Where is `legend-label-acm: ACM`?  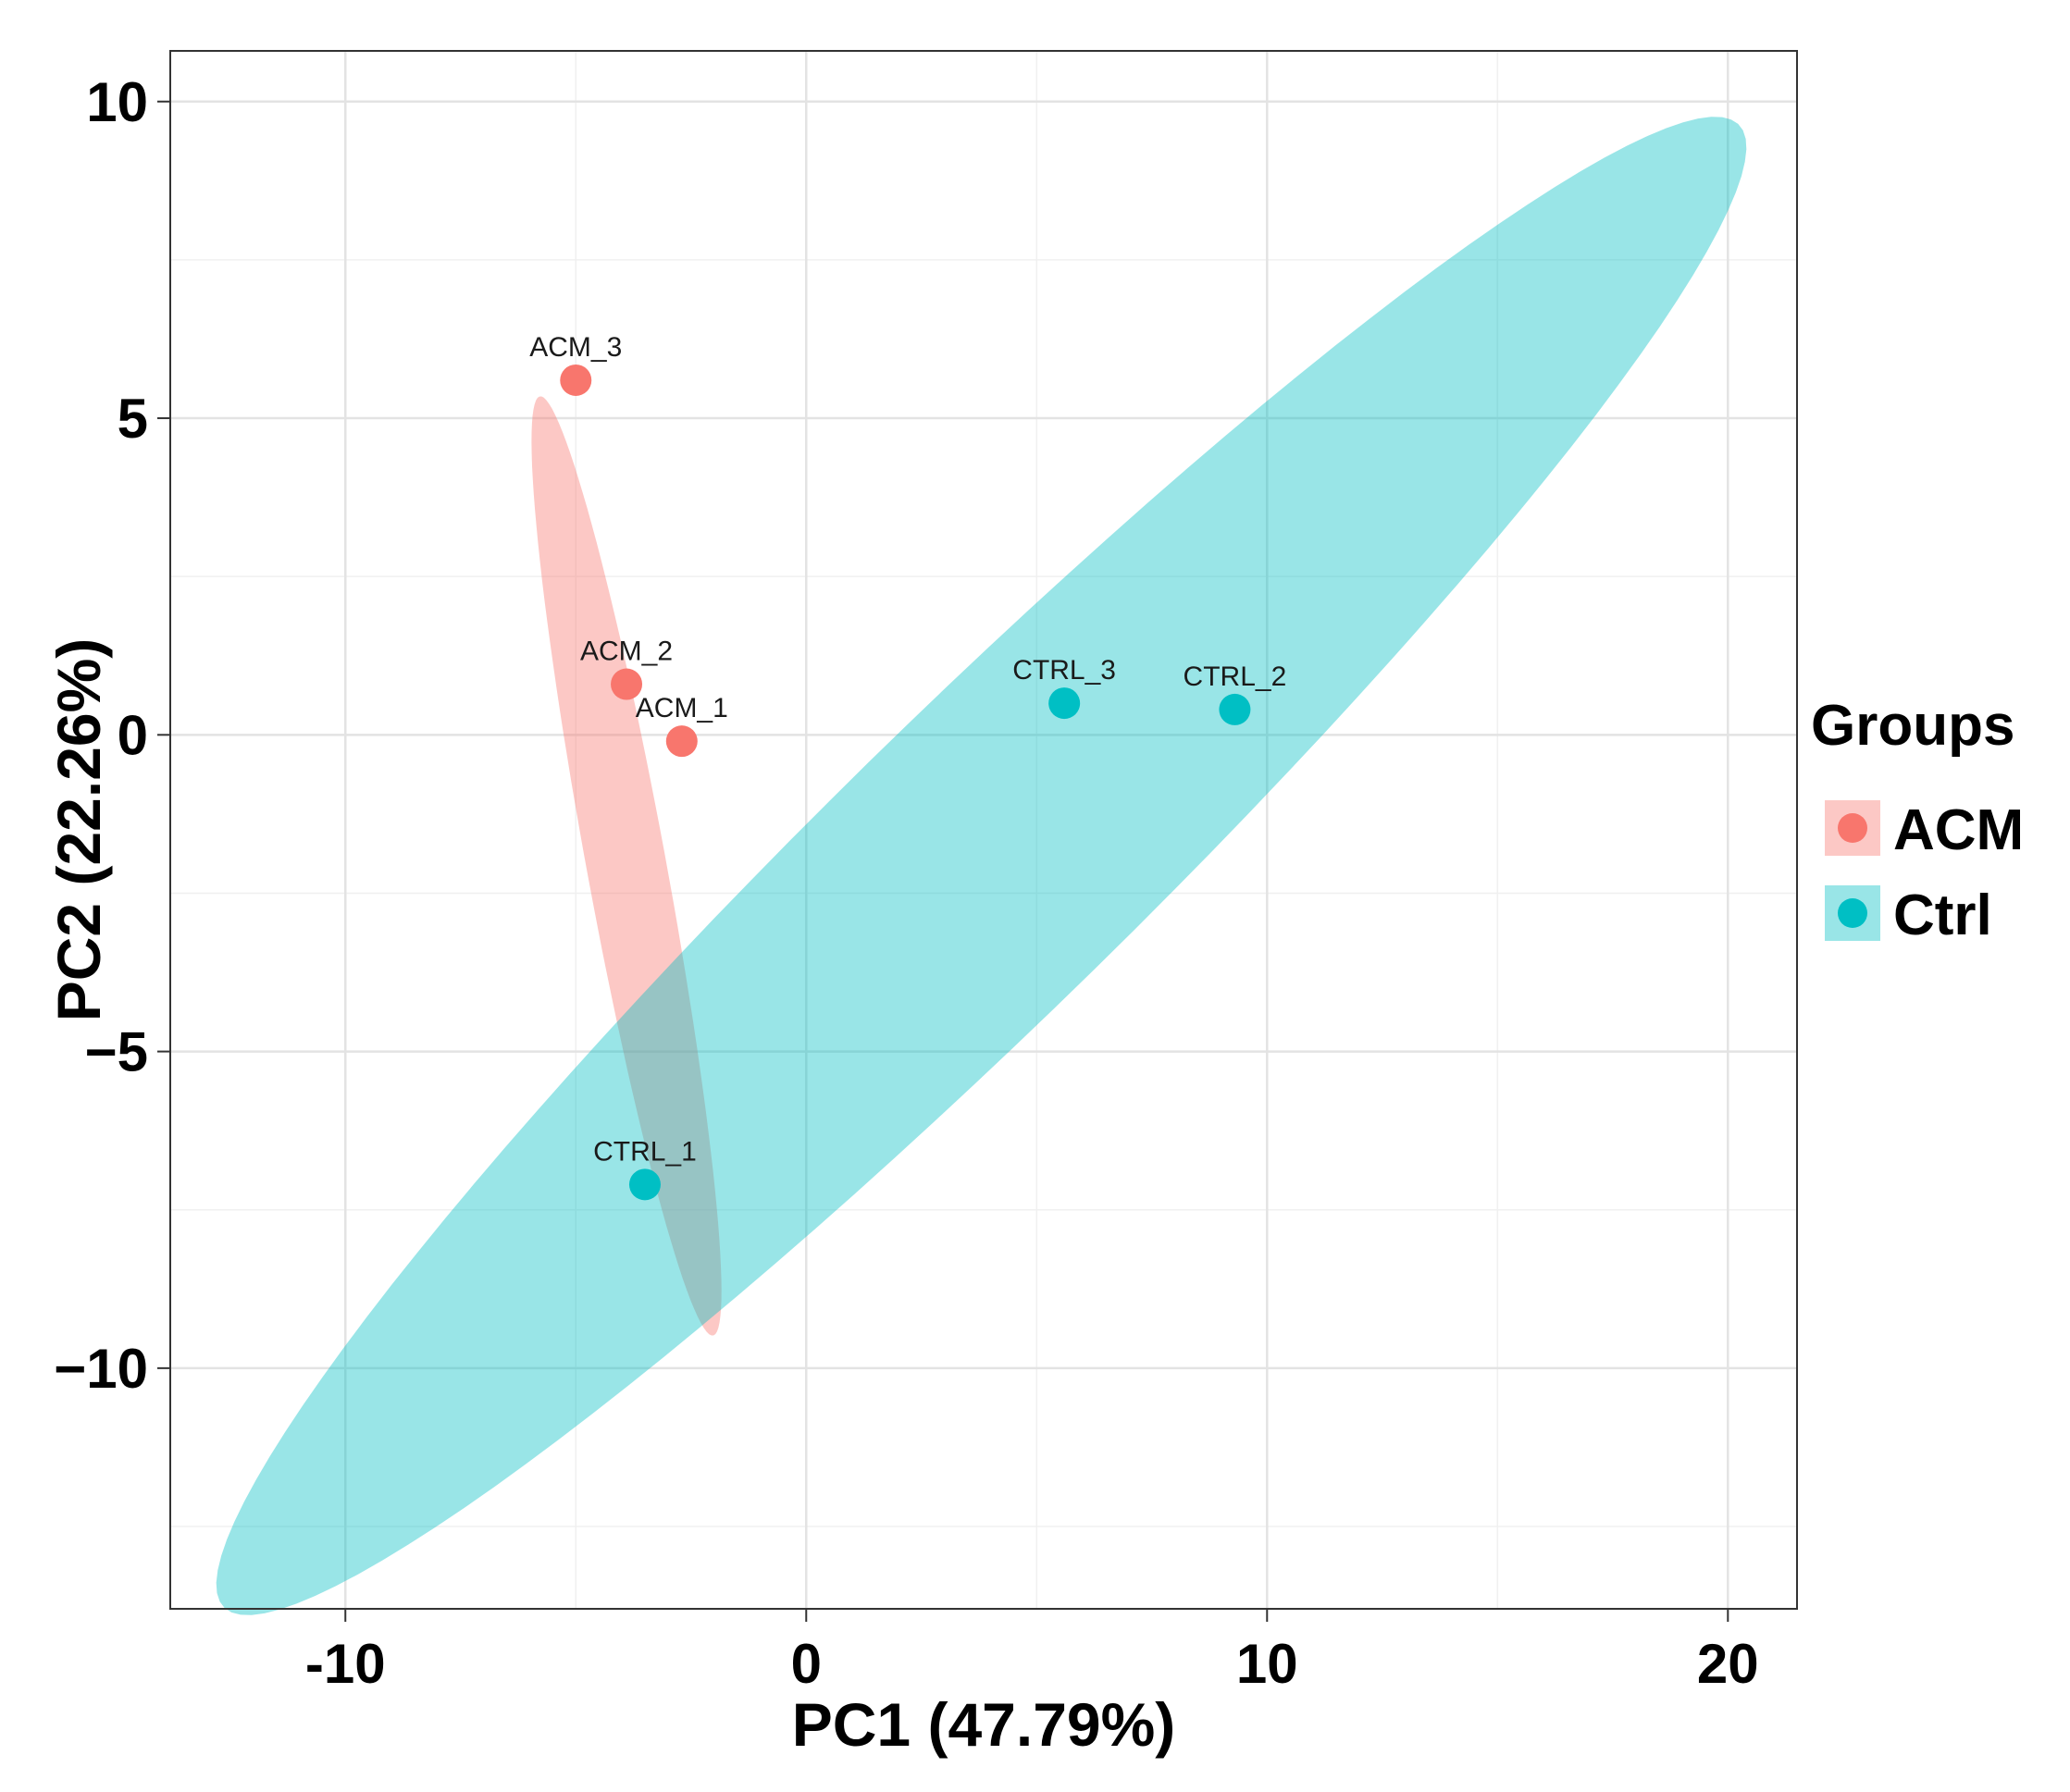
legend-label-acm: ACM is located at coordinates (1958, 830).